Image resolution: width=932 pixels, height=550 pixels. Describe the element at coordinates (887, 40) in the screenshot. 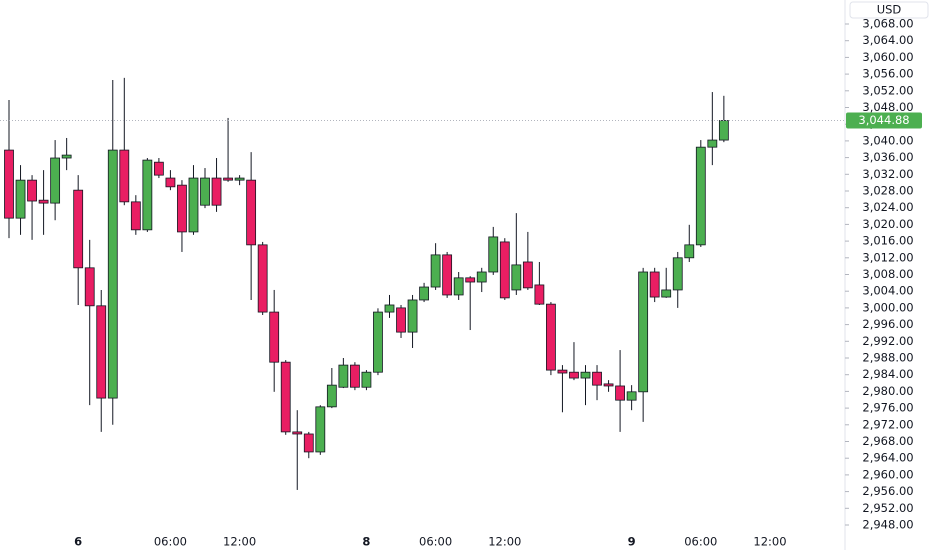

I see `y-tick-label: 3,064.00` at that location.